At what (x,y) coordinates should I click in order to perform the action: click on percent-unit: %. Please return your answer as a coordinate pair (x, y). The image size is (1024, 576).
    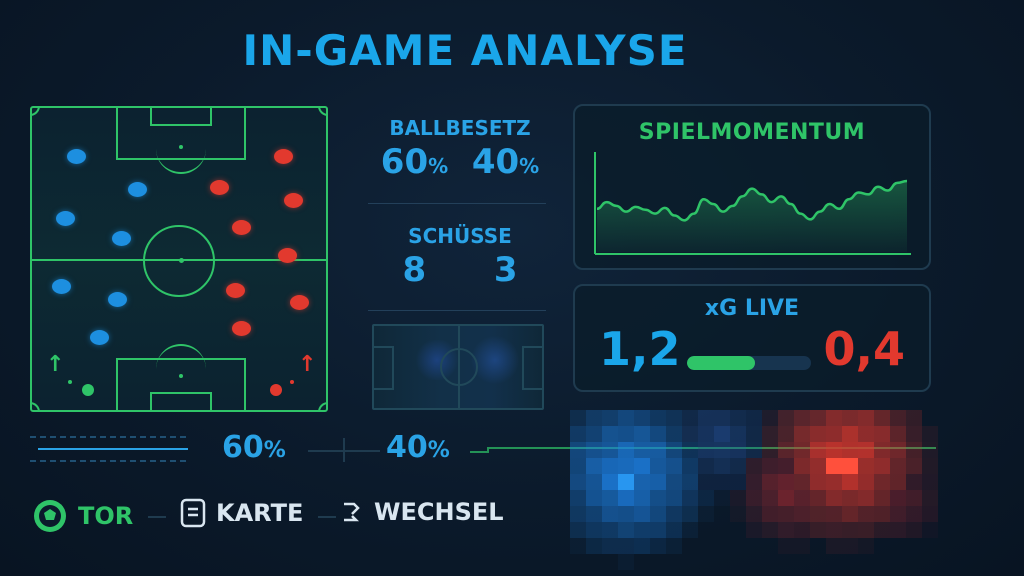
    Looking at the image, I should click on (438, 450).